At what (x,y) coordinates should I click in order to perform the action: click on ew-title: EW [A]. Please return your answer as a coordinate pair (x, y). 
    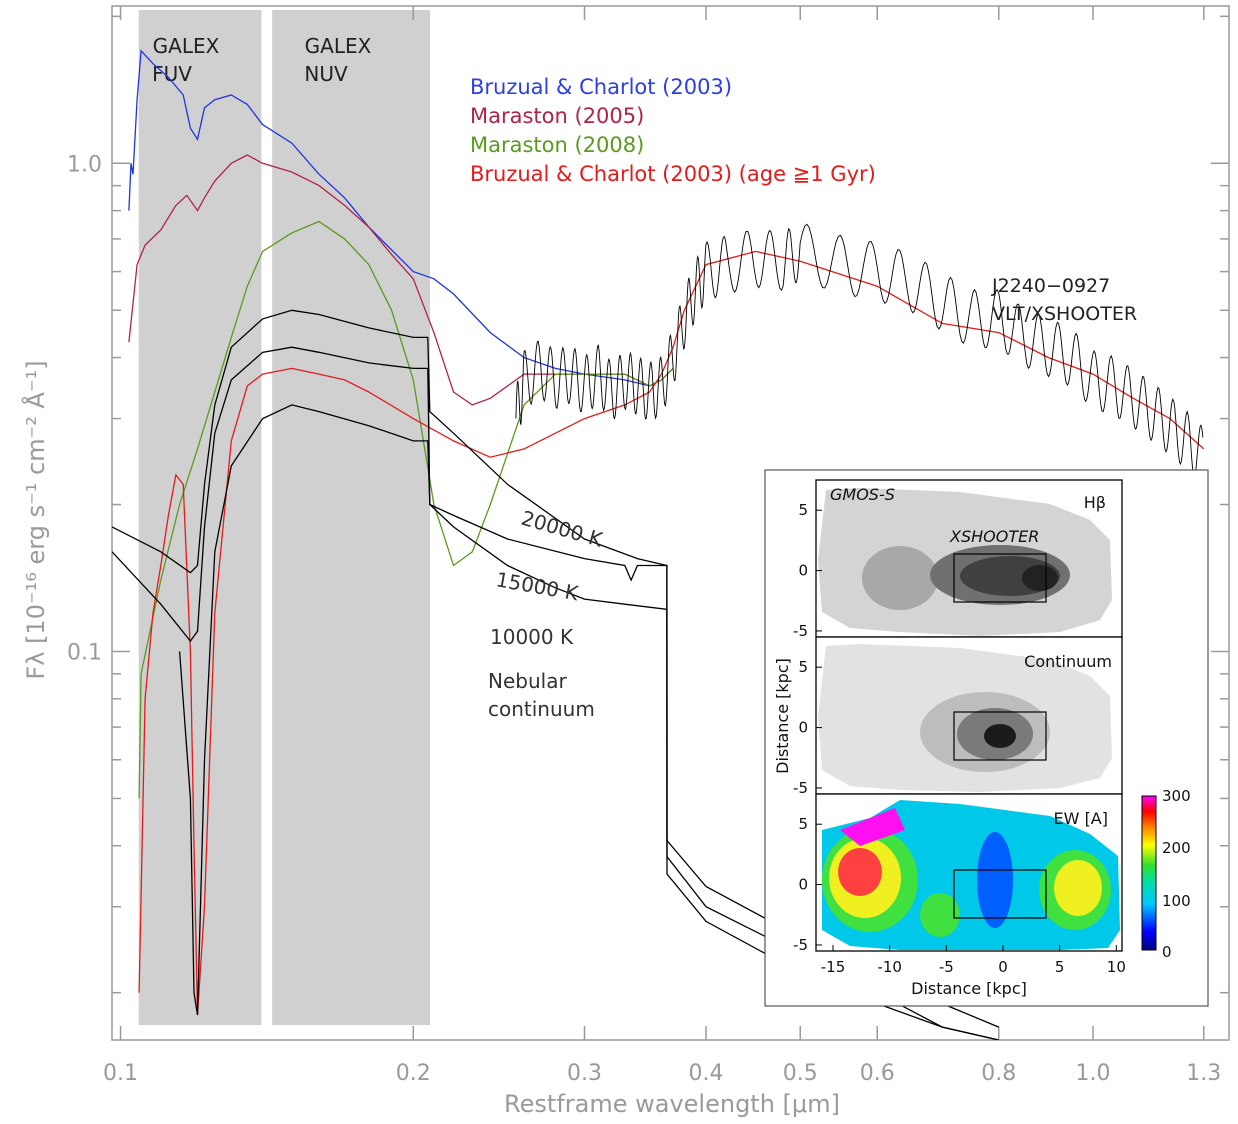
    Looking at the image, I should click on (1081, 818).